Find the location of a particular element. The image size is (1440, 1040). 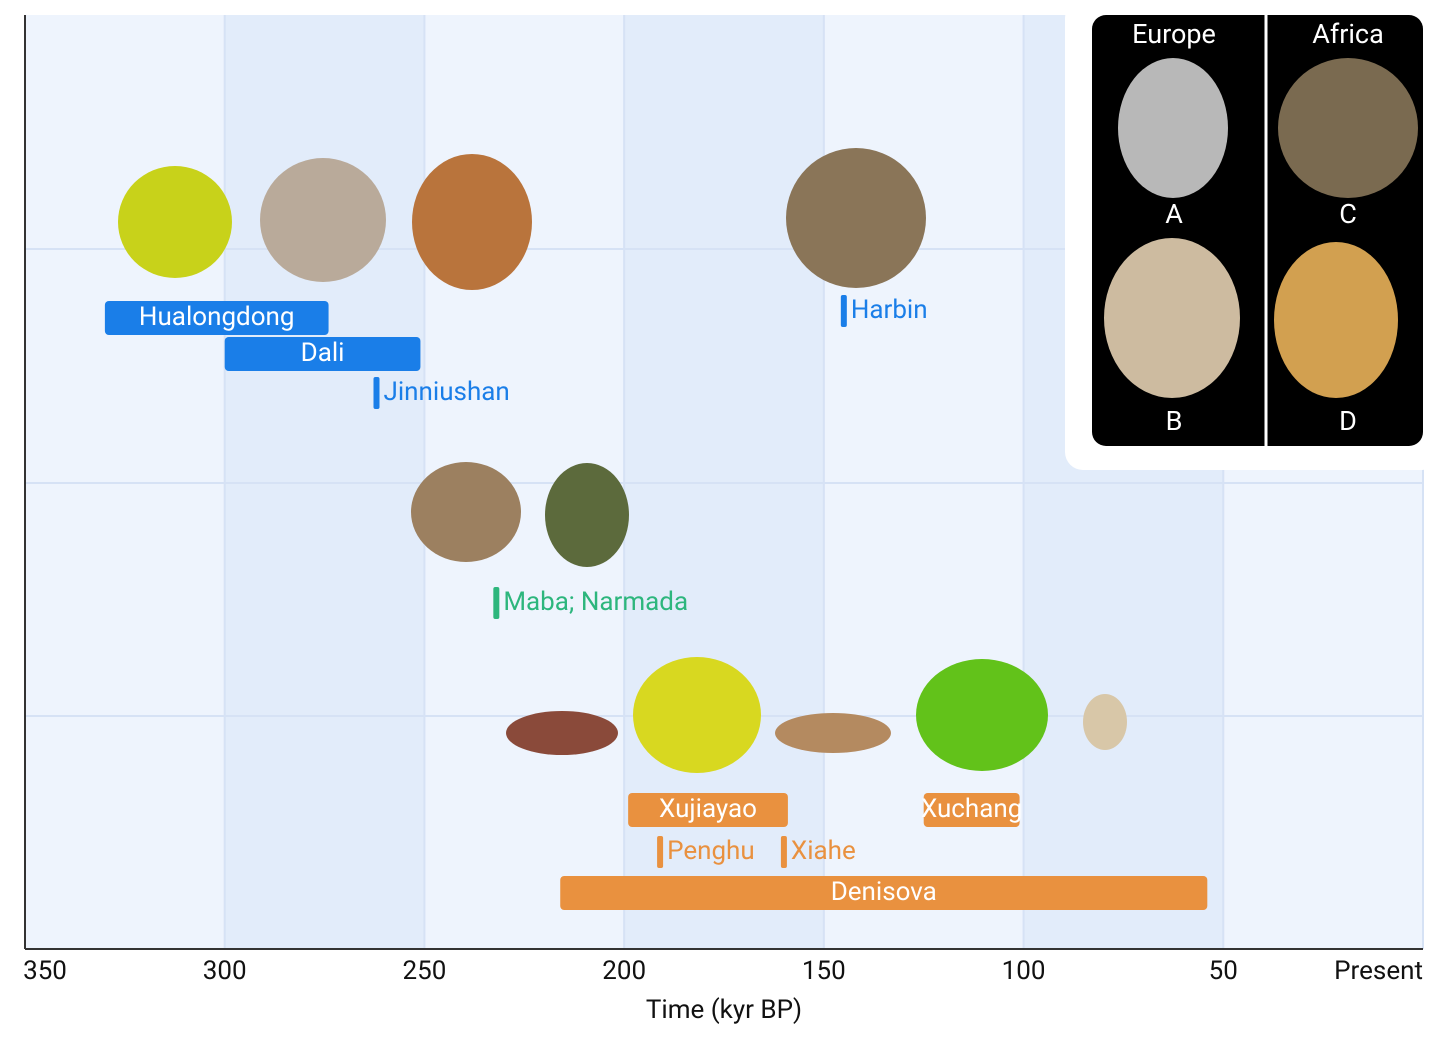

range-label: Xuchang is located at coordinates (971, 809).